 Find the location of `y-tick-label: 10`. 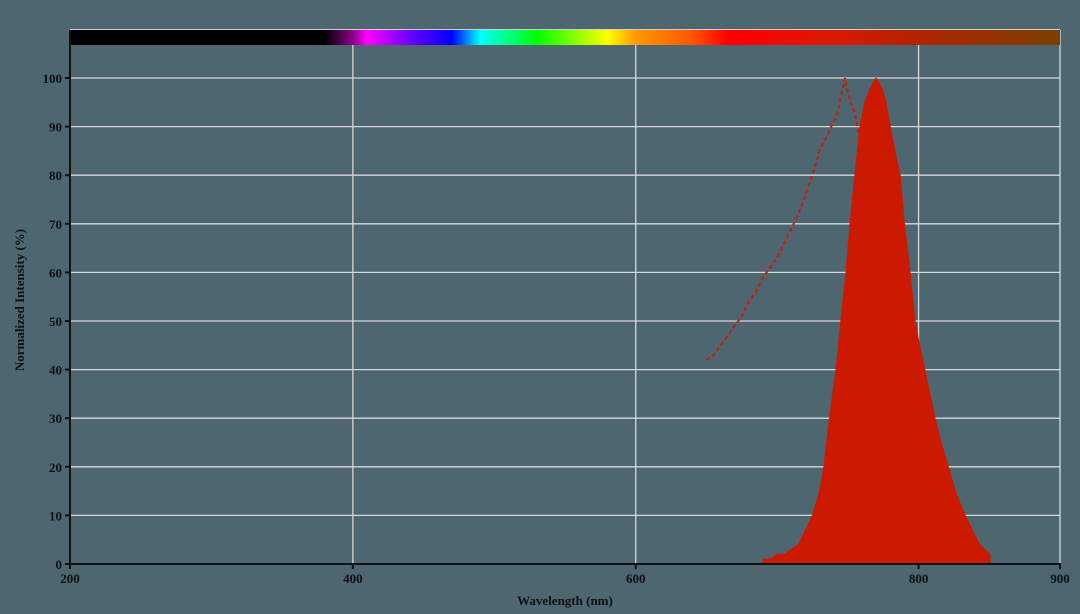

y-tick-label: 10 is located at coordinates (55, 515).